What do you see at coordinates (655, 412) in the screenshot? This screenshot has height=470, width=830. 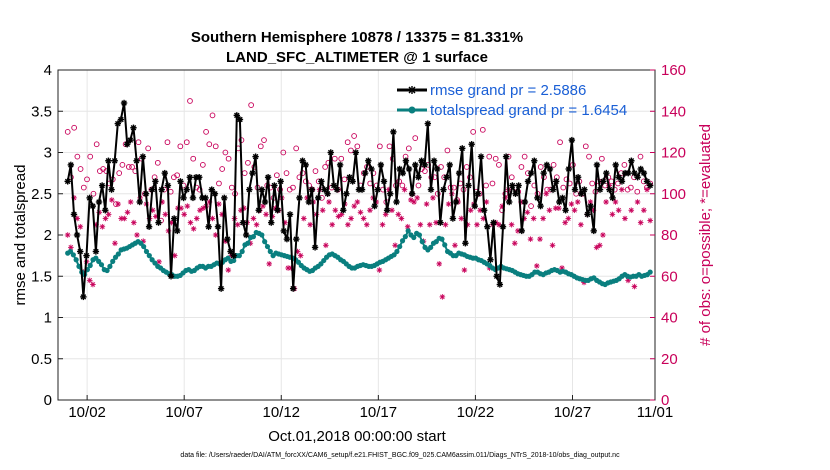 I see `x-tick-label: 11/01` at bounding box center [655, 412].